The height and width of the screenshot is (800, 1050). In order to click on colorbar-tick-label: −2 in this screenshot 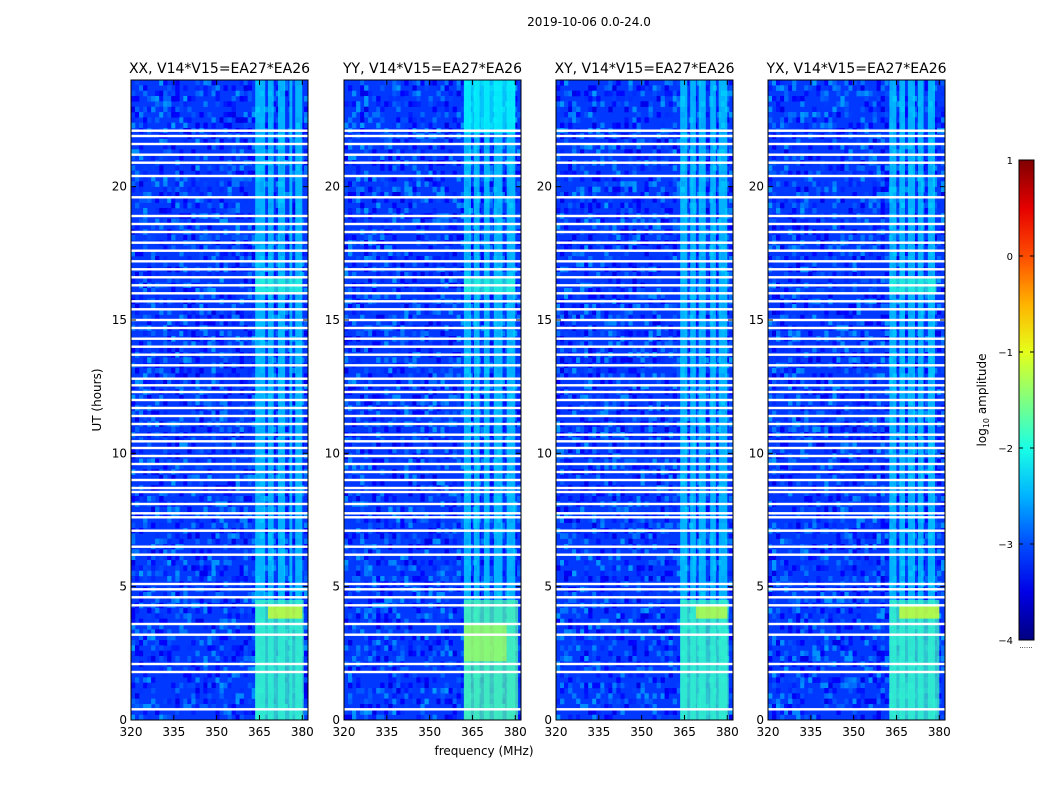, I will do `click(1005, 449)`.